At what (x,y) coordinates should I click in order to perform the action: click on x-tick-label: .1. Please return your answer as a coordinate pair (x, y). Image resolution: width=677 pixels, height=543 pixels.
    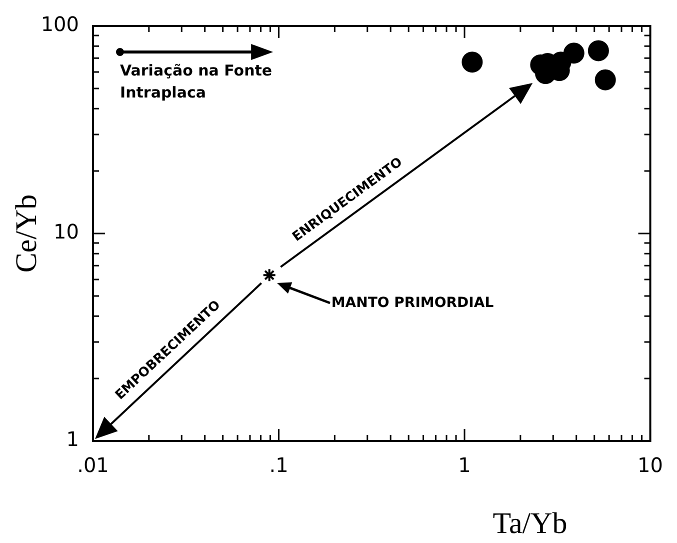
    Looking at the image, I should click on (278, 465).